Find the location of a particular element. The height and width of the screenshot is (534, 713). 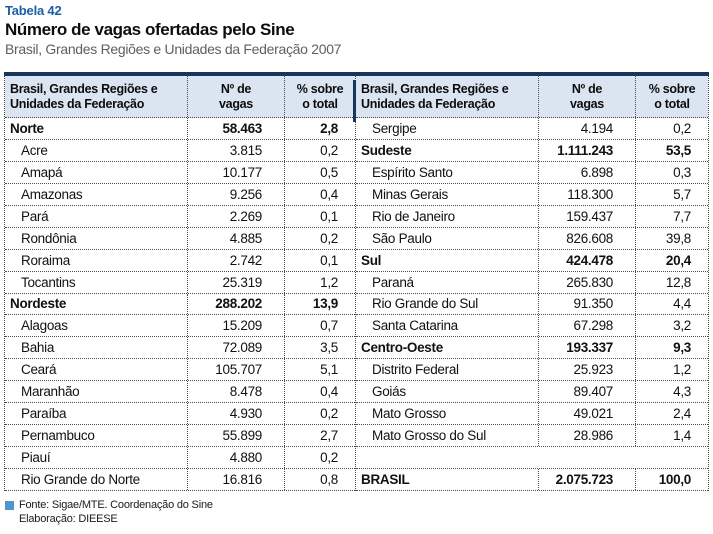

table-row: Mato Grosso 49.021 2,4 is located at coordinates (532, 414).